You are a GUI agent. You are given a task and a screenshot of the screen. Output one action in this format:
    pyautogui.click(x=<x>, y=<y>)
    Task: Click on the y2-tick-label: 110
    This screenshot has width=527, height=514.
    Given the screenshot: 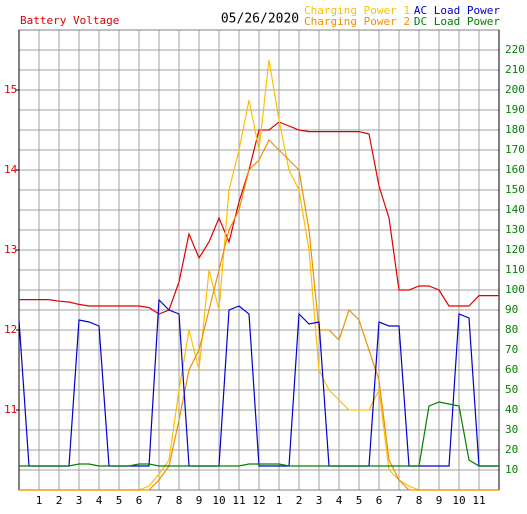 What is the action you would take?
    pyautogui.click(x=515, y=269)
    